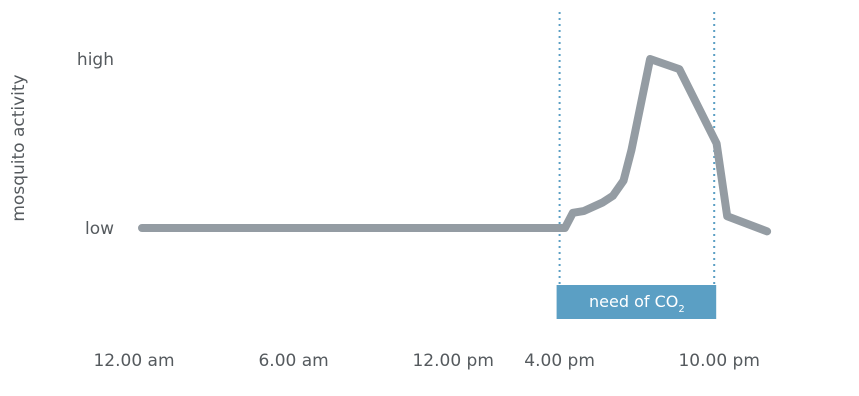  I want to click on y-axis-label: mosquito activity, so click(19, 147).